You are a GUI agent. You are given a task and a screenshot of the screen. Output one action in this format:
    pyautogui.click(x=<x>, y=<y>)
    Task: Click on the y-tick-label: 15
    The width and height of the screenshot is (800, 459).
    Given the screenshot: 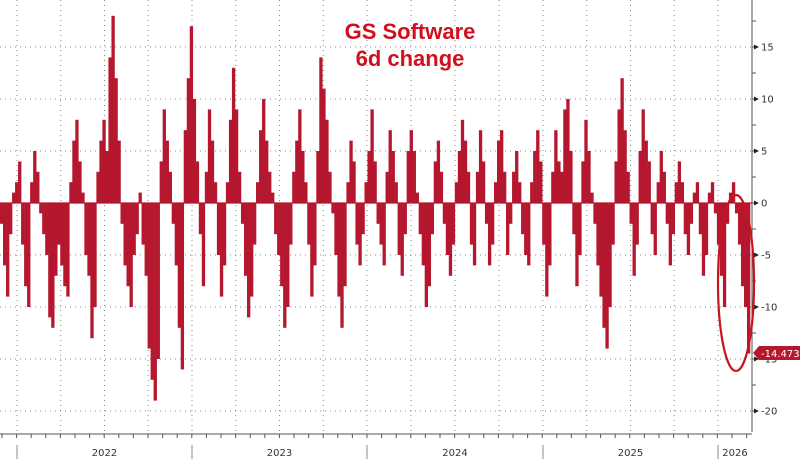 What is the action you would take?
    pyautogui.click(x=767, y=48)
    